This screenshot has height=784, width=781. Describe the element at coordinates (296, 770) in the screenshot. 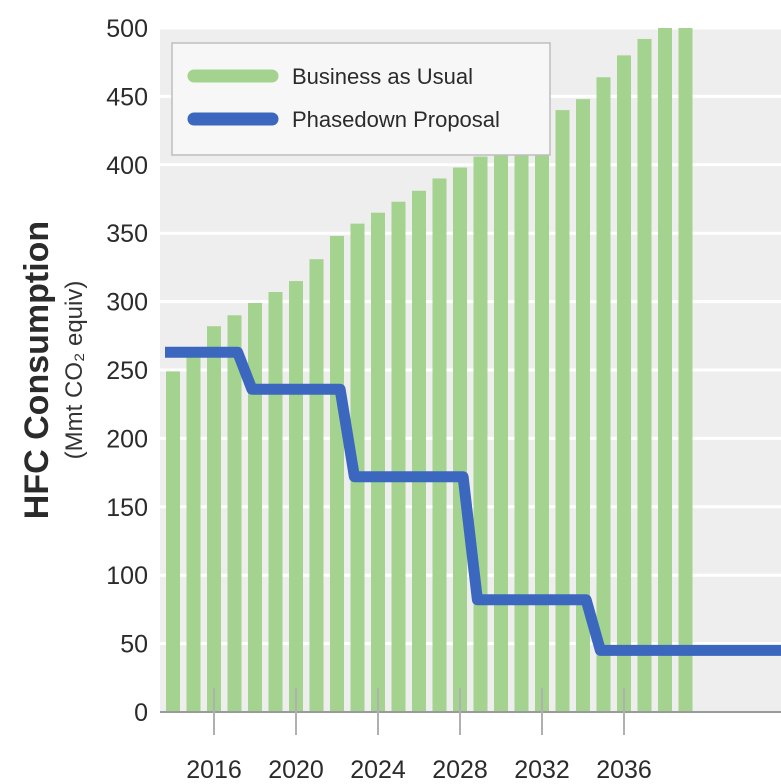

I see `x-tick-label: 2020` at that location.